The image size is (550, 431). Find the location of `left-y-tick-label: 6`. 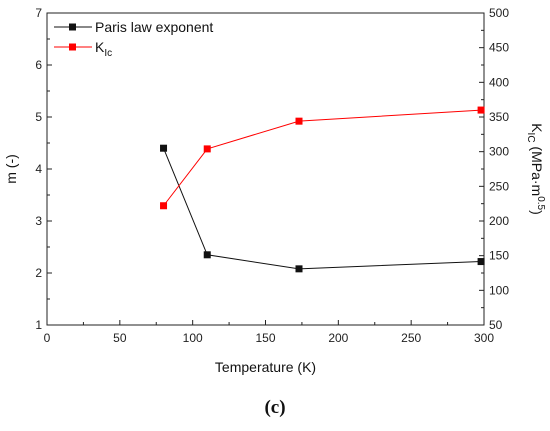

left-y-tick-label: 6 is located at coordinates (38, 65).